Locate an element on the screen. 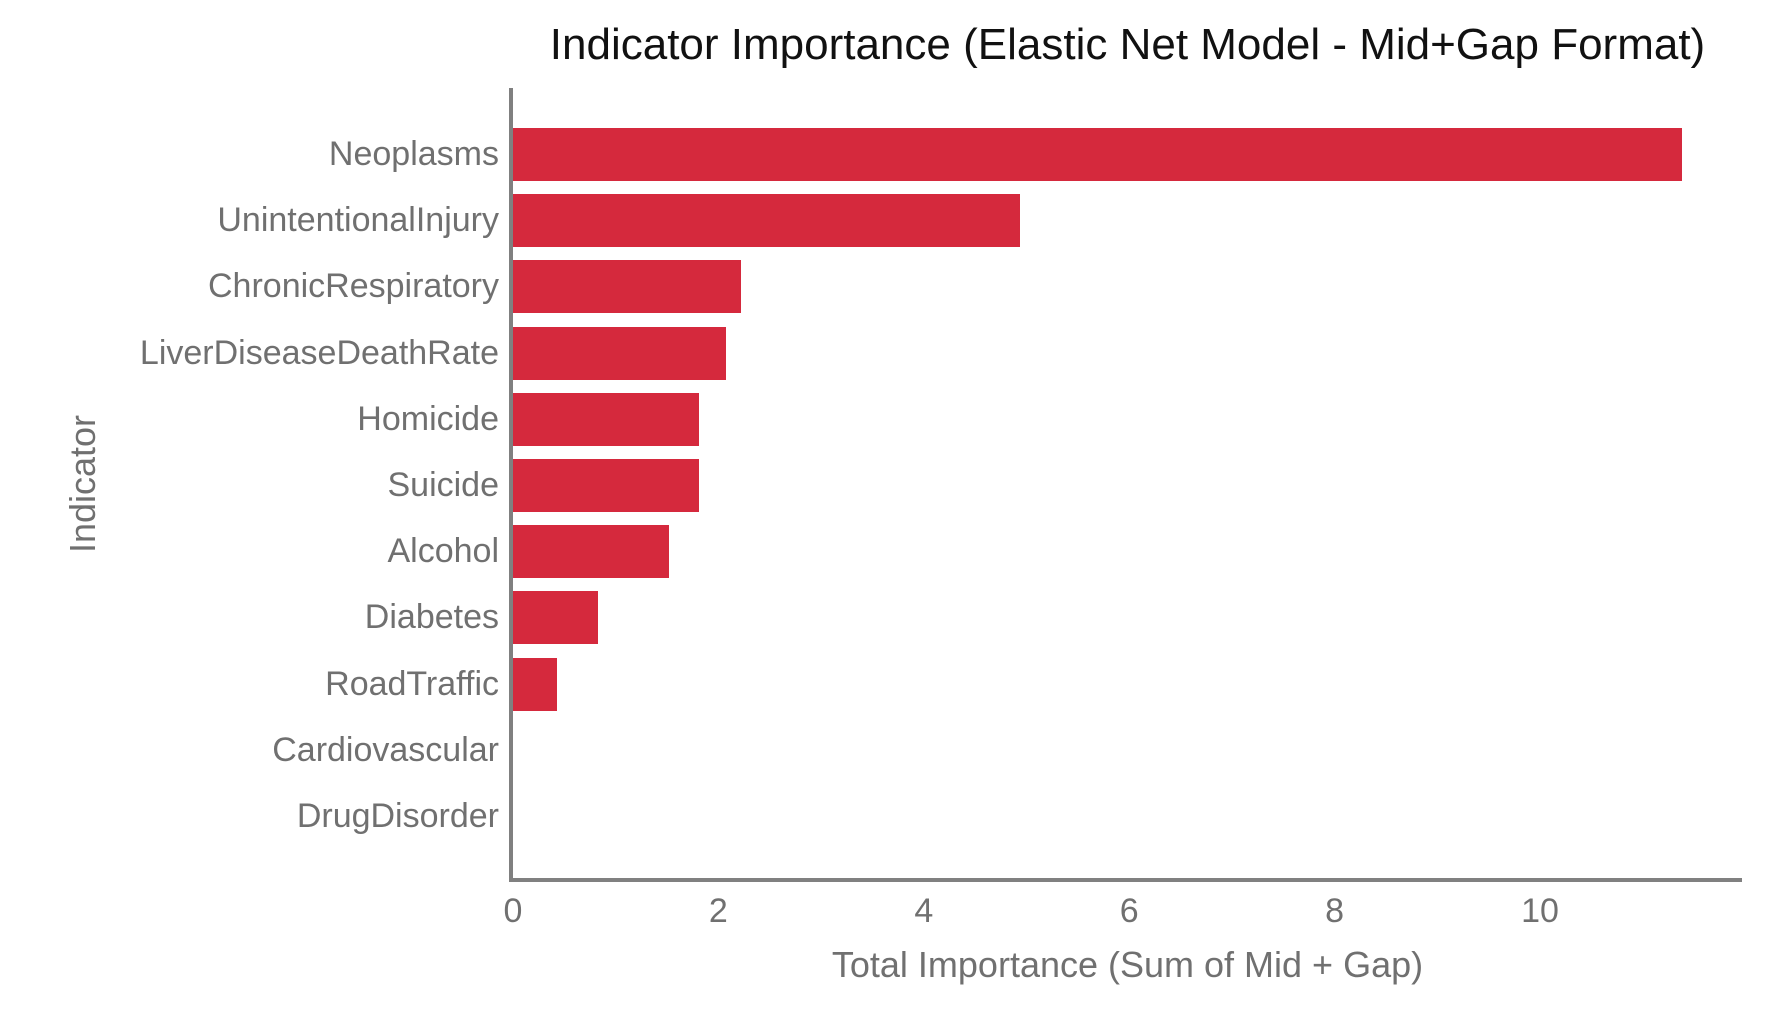 The height and width of the screenshot is (1020, 1783). bar-roadtraffic is located at coordinates (535, 684).